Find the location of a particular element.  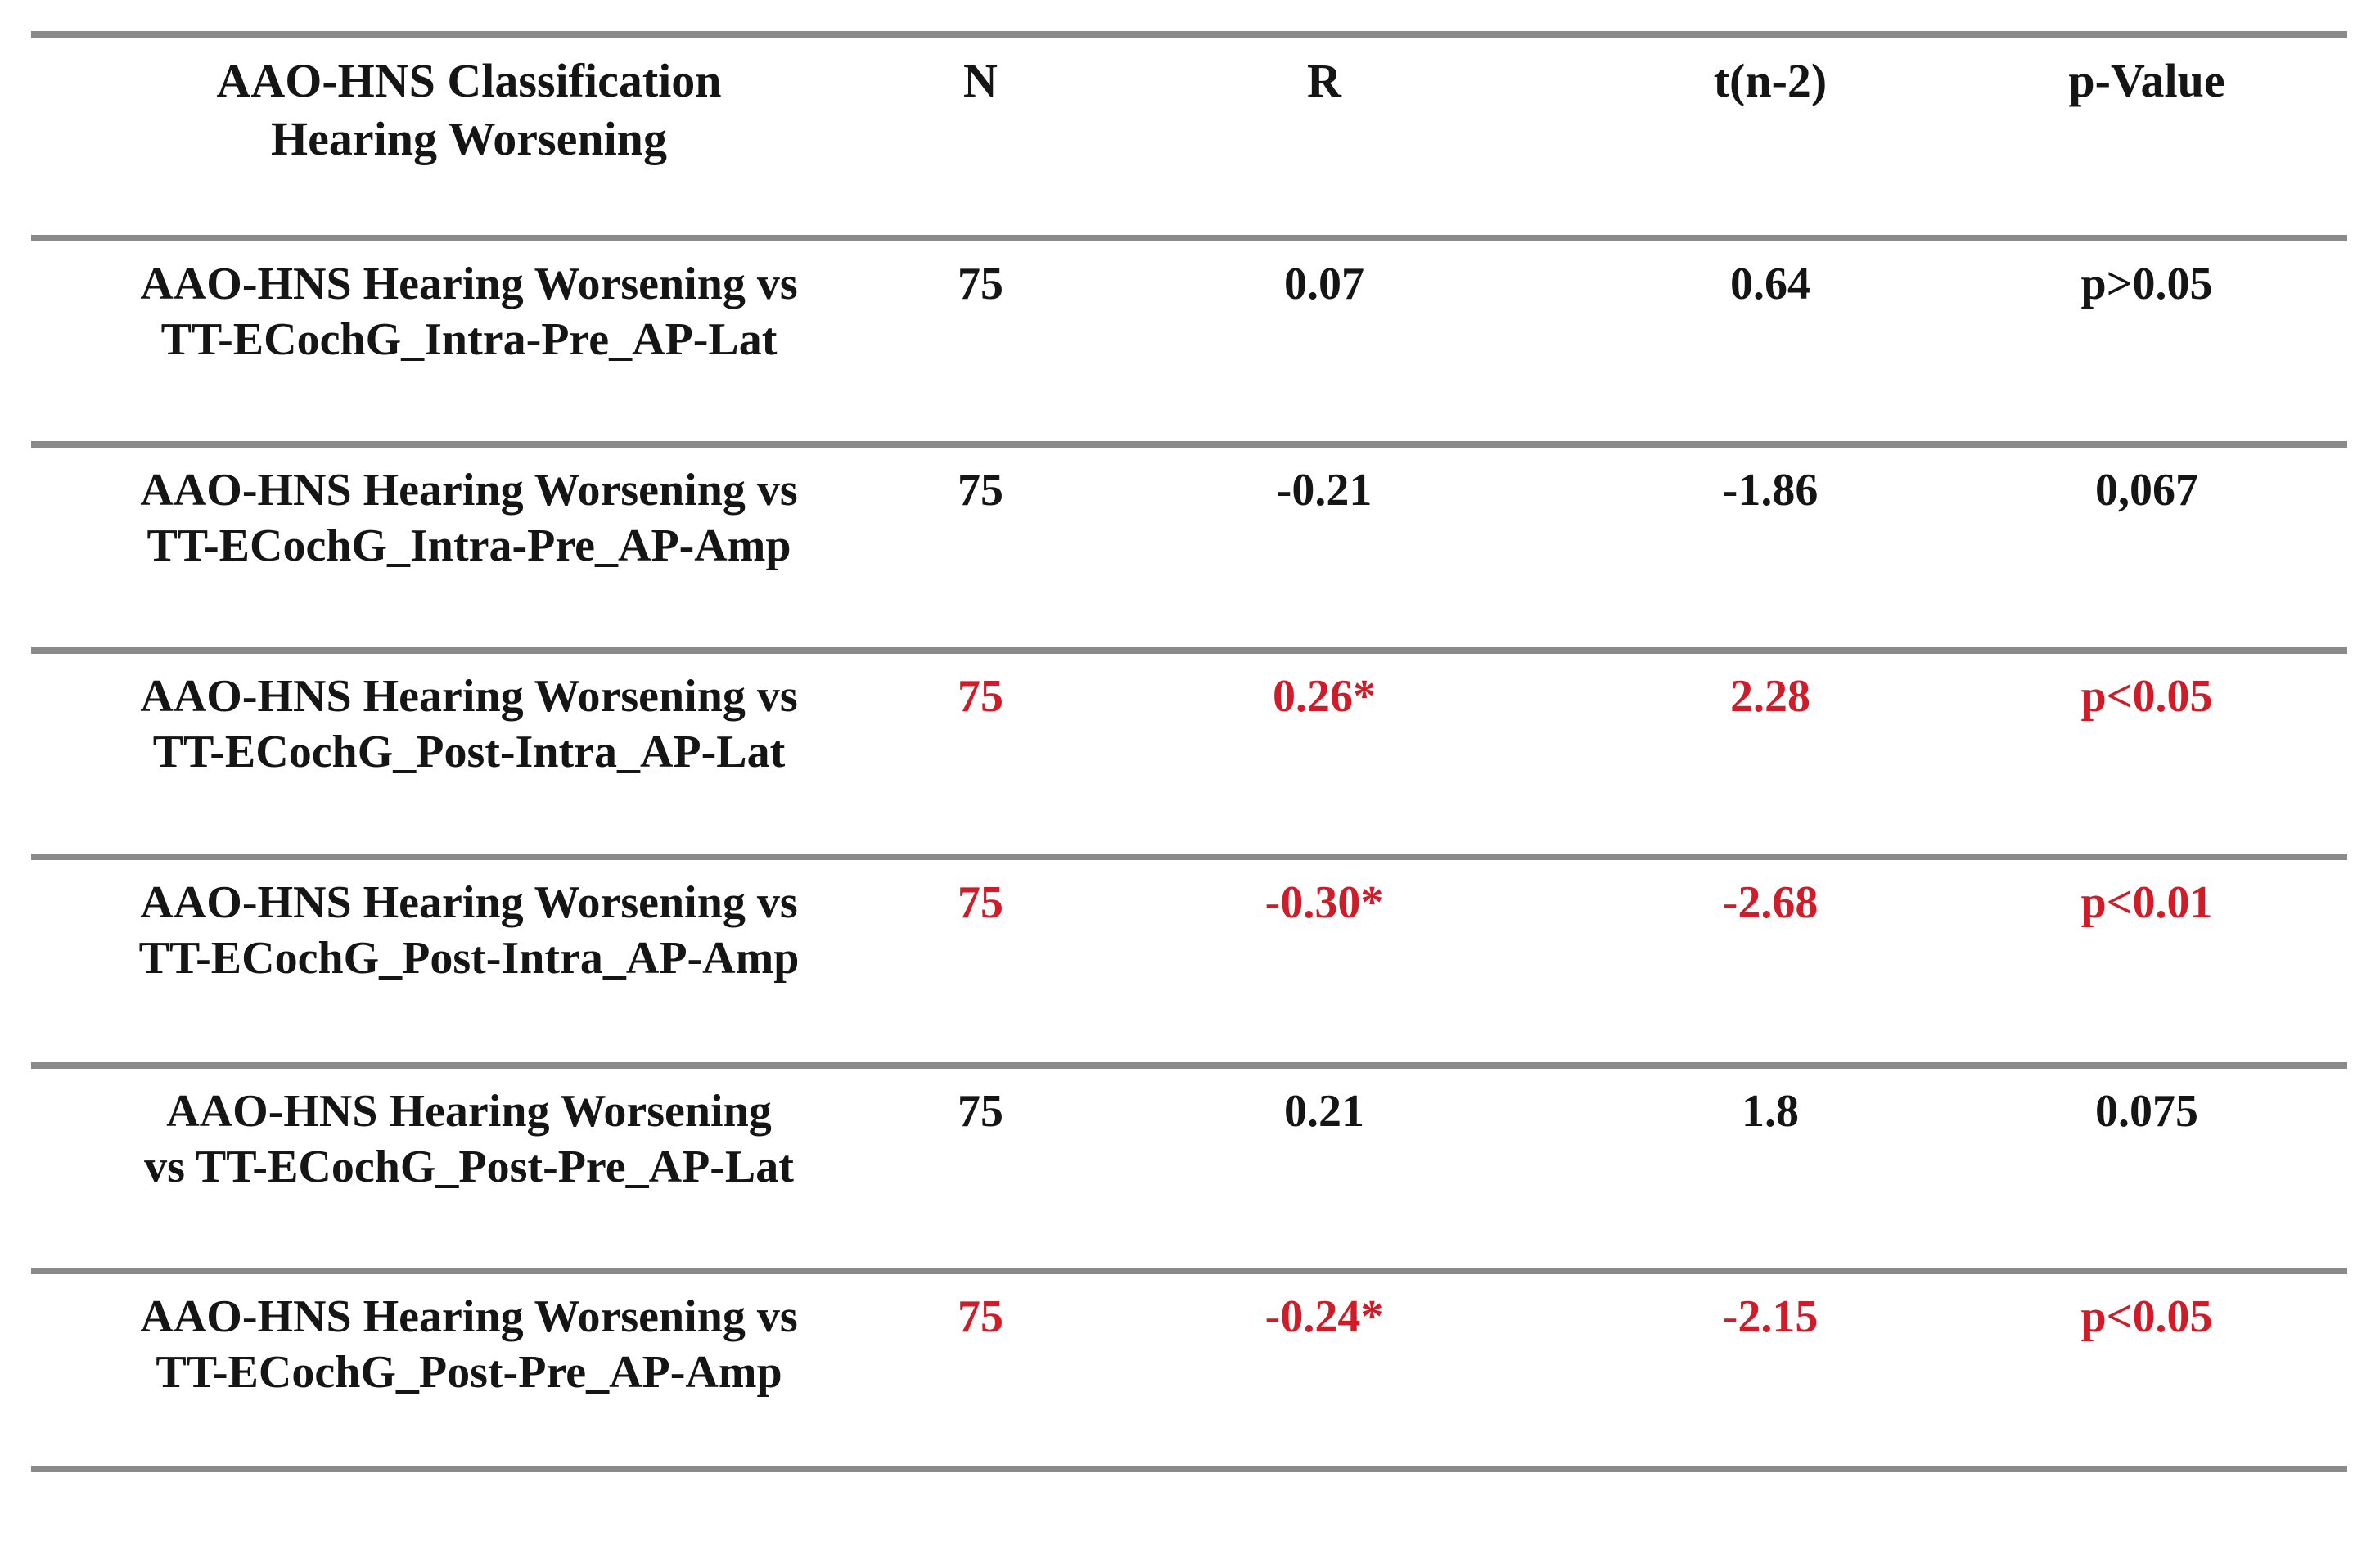

p-value: 0.075 is located at coordinates (2147, 1111).